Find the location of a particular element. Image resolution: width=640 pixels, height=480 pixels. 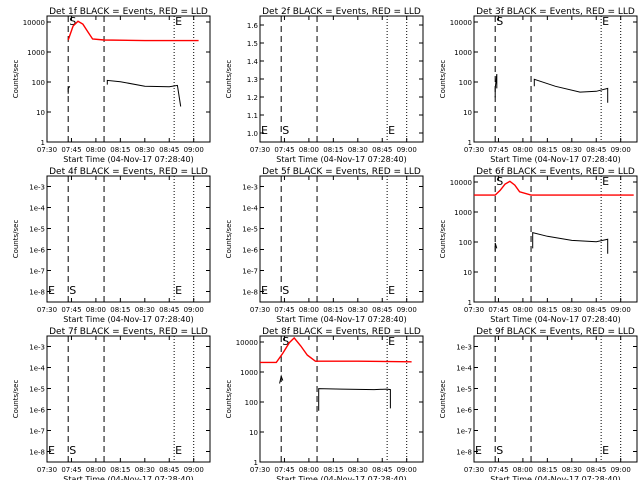

y-tick-label: 1e-5 is located at coordinates (464, 390).